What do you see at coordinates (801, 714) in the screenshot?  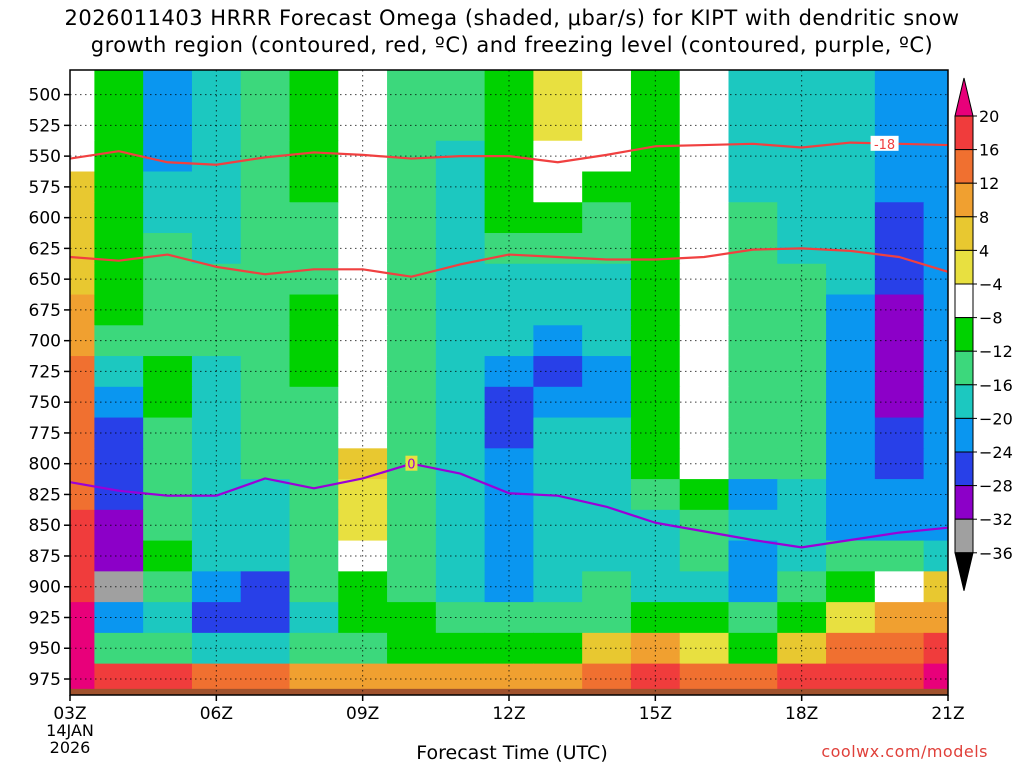 I see `x-tick-label: 18Z` at bounding box center [801, 714].